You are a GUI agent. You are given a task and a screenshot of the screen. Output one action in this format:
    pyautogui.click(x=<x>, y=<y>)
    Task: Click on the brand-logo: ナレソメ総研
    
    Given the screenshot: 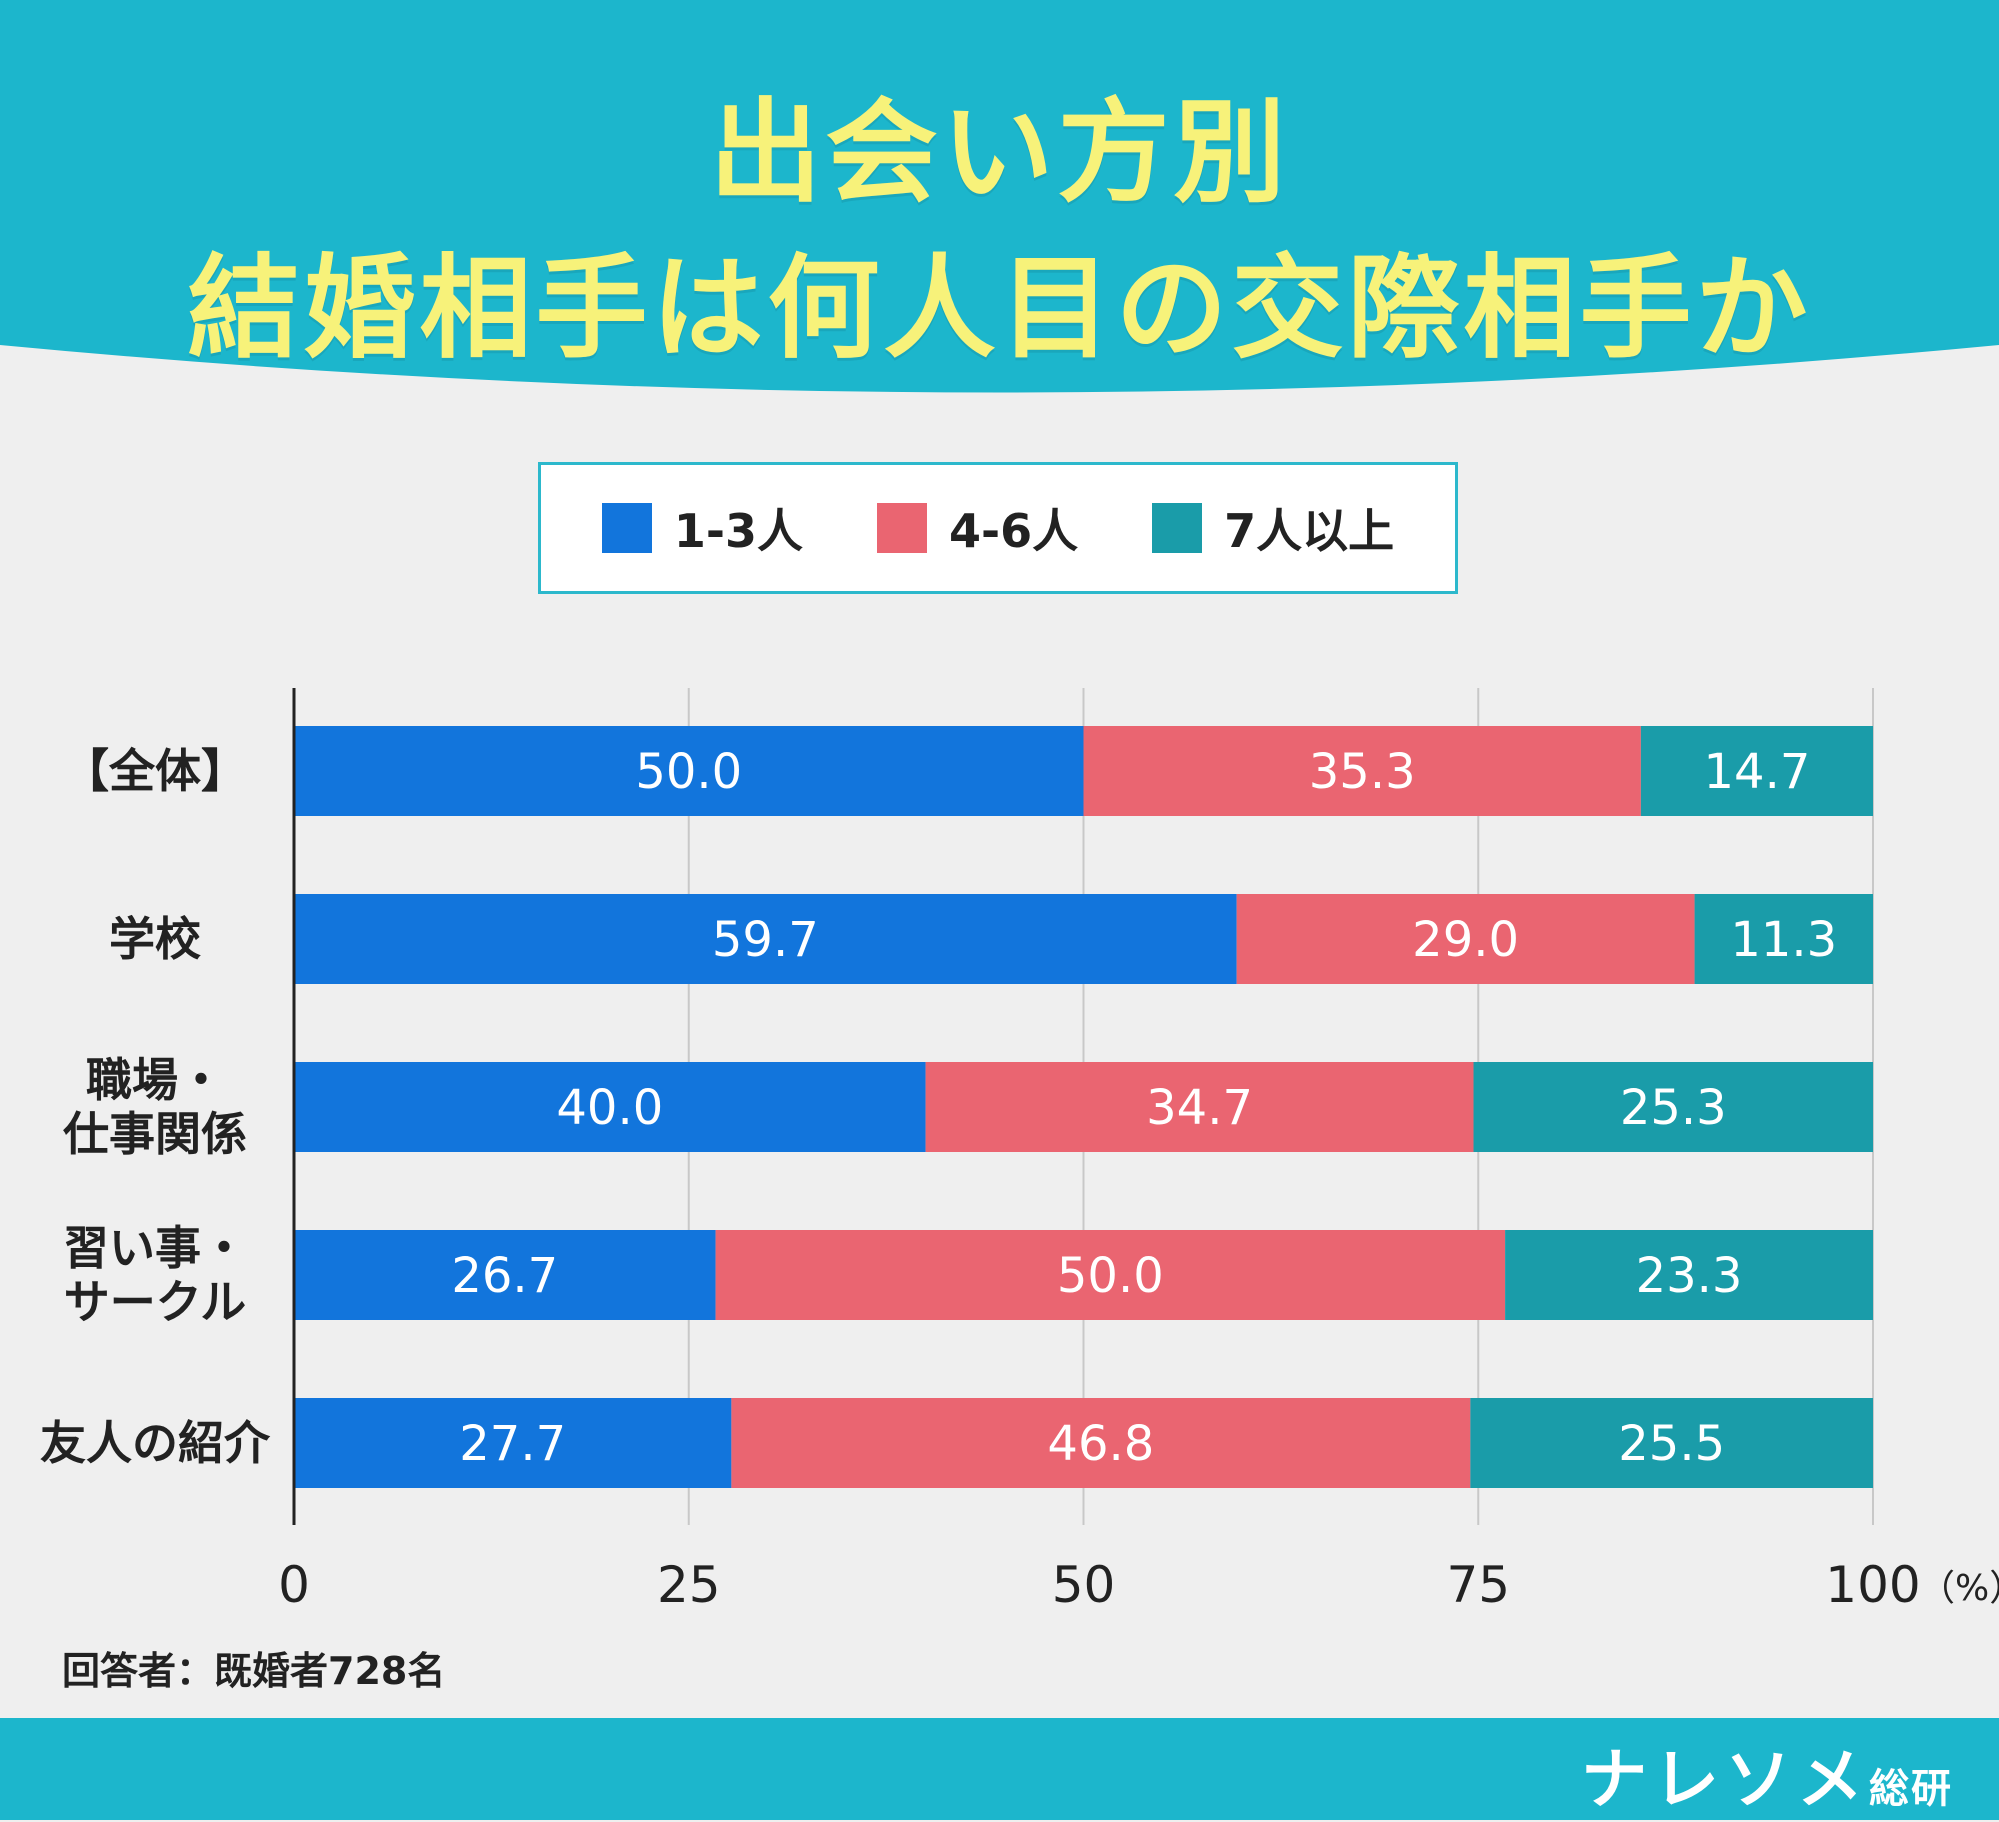 What is the action you would take?
    pyautogui.click(x=1767, y=1774)
    